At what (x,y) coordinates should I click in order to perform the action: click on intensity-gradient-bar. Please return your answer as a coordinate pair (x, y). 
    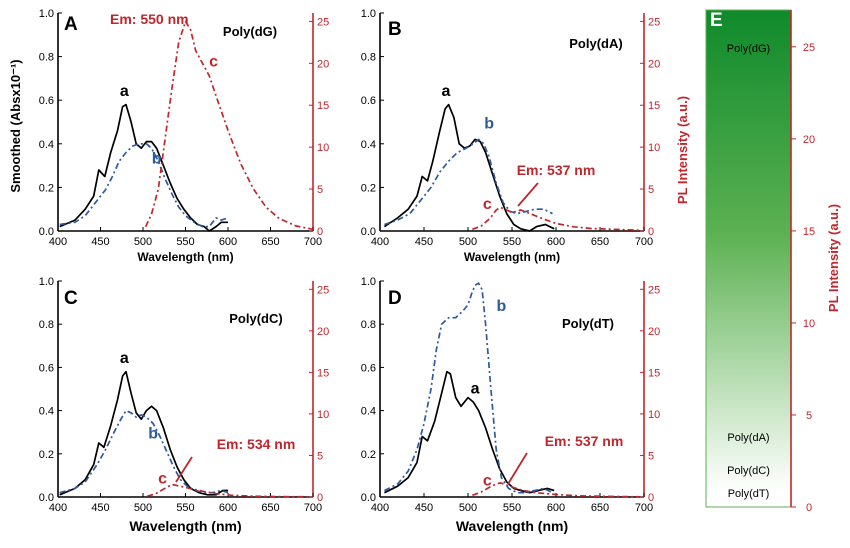
    Looking at the image, I should click on (748, 258).